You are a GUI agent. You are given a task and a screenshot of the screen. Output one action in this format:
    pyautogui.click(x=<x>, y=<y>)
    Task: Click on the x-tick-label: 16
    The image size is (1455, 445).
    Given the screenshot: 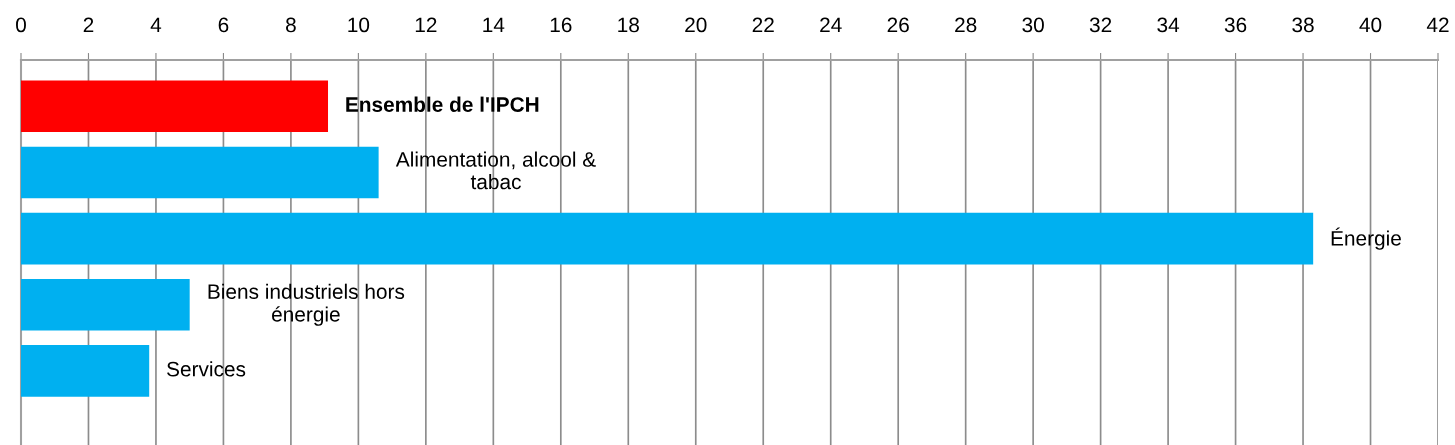 What is the action you would take?
    pyautogui.click(x=561, y=25)
    